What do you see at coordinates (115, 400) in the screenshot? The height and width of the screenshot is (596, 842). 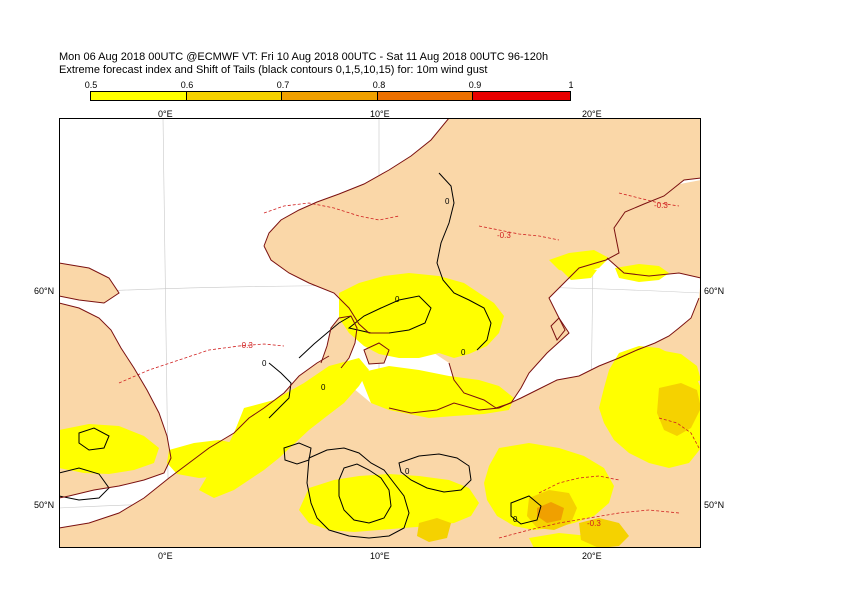 I see `coast-britain` at bounding box center [115, 400].